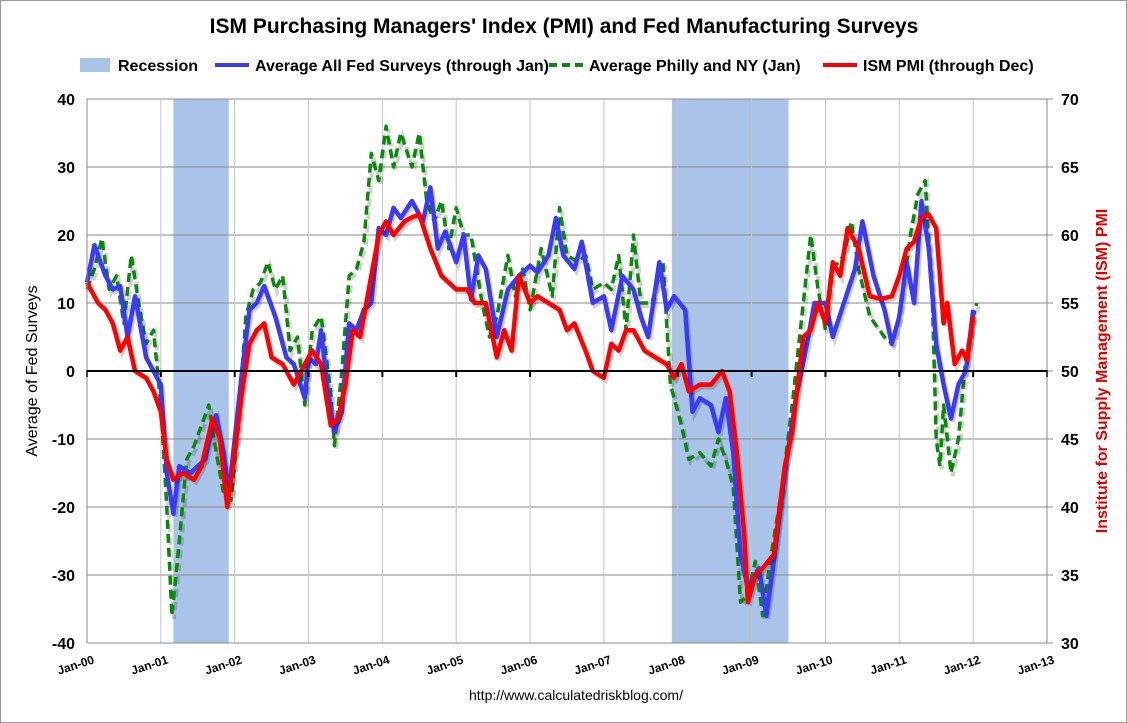 This screenshot has height=723, width=1127. Describe the element at coordinates (740, 664) in the screenshot. I see `x-tick-label: Jan-09` at that location.